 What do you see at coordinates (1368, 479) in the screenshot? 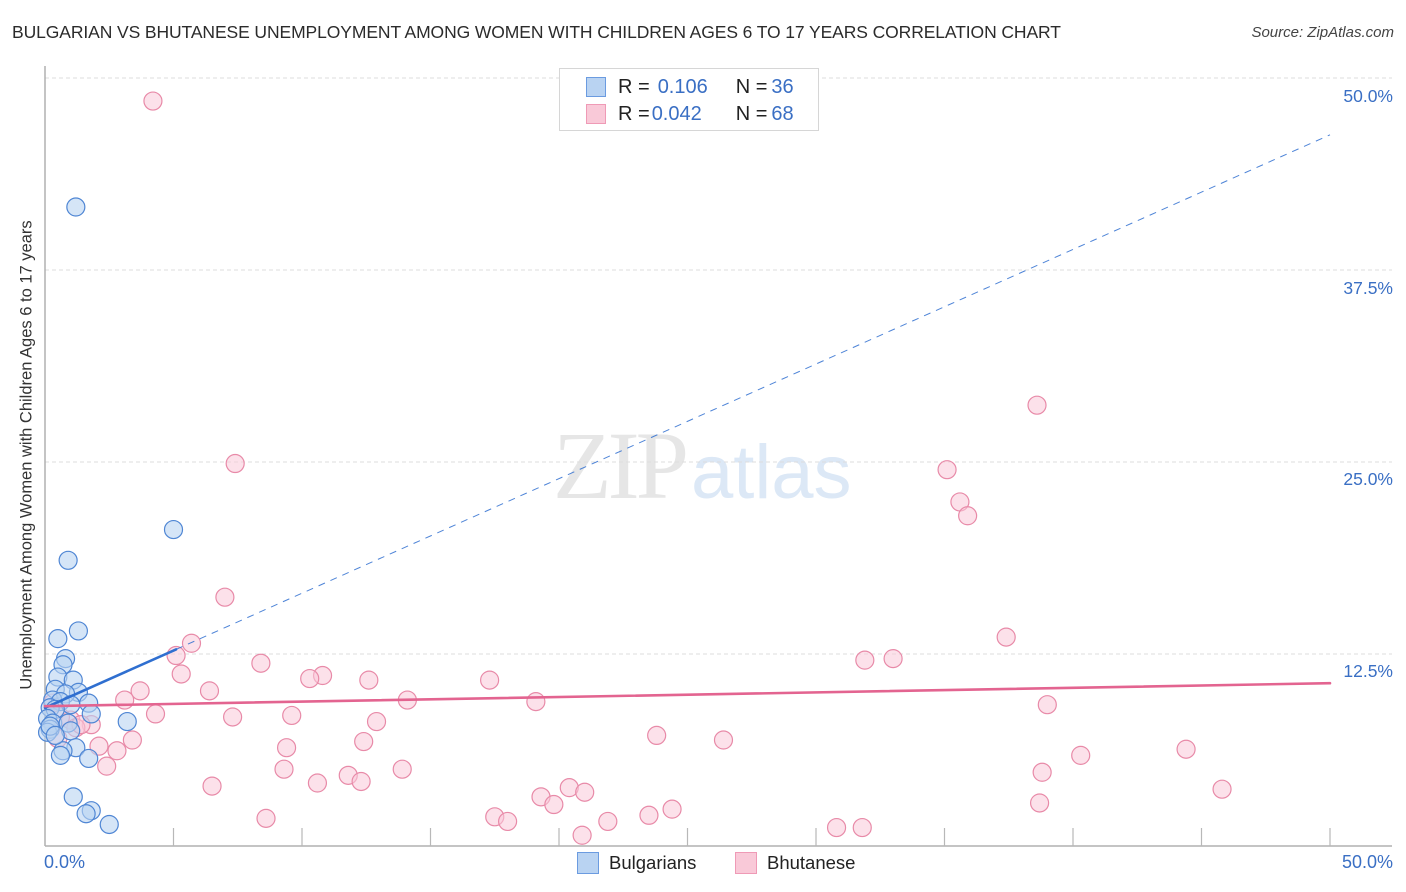
I see `y-tick-25: 25.0%` at bounding box center [1368, 479].